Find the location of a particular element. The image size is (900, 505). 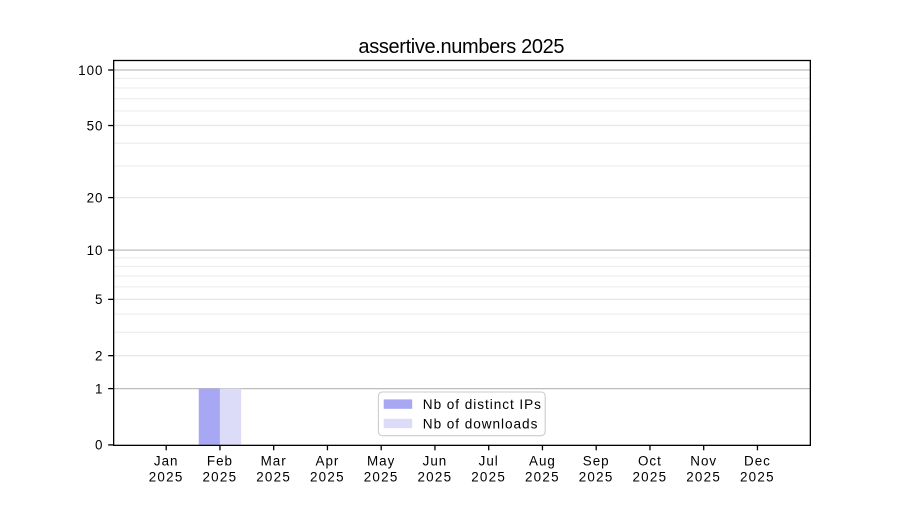

svg-text: Nb of downloads is located at coordinates (481, 424).